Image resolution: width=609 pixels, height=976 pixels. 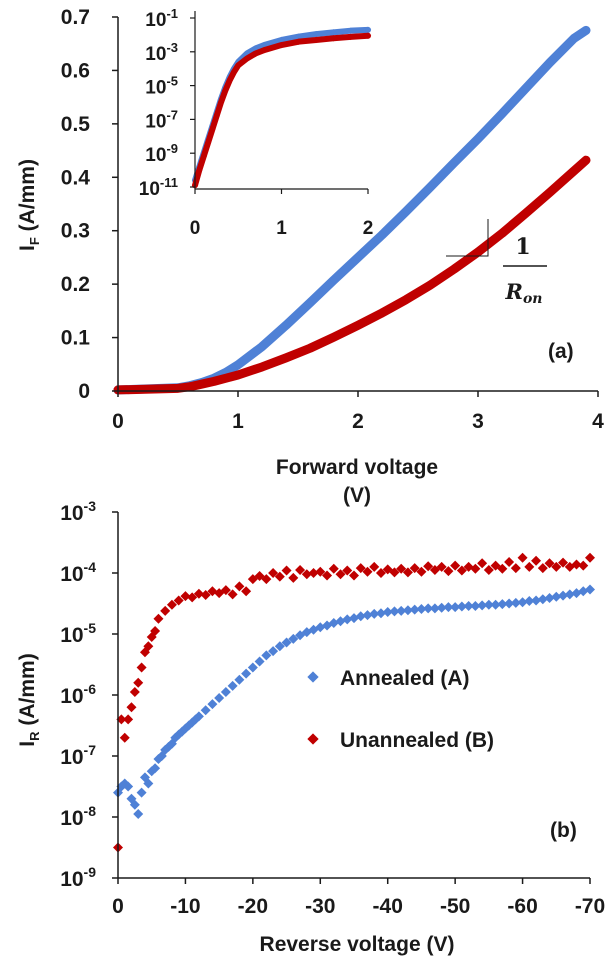 What do you see at coordinates (455, 906) in the screenshot?
I see `panel-b-x-tick-label: -50` at bounding box center [455, 906].